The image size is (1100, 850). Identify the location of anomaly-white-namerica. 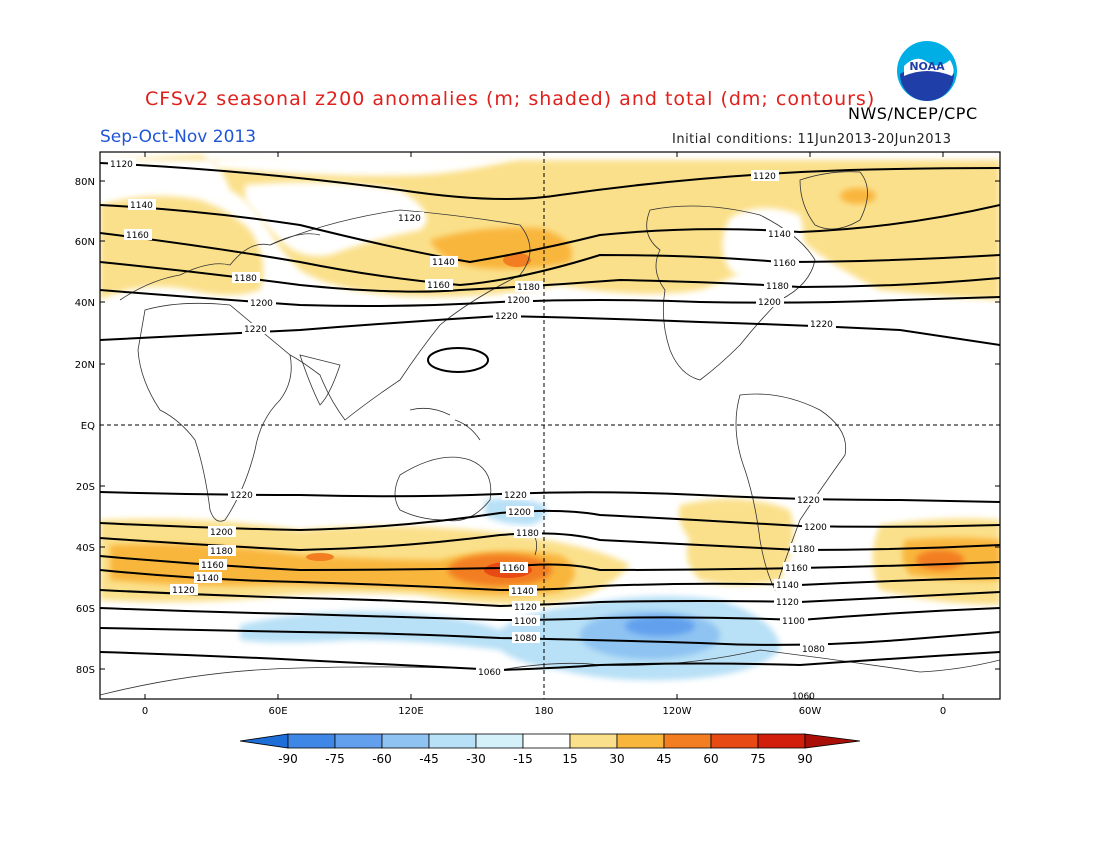
(763, 246).